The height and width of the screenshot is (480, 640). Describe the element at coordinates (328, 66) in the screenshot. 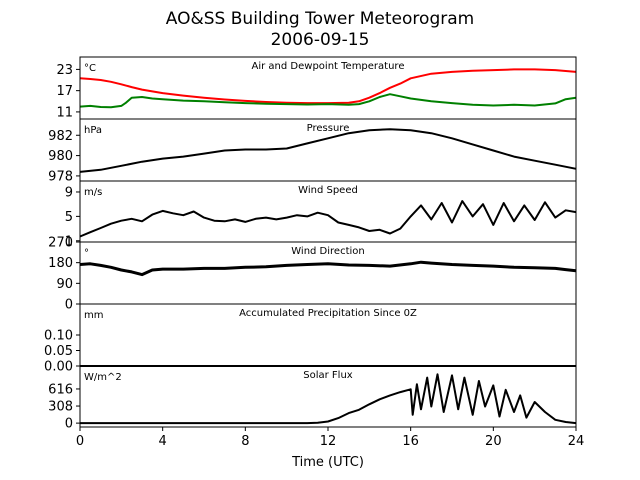

I see `air-and-dewpoint-temperature-panel-title: Air and Dewpoint Temperature` at that location.